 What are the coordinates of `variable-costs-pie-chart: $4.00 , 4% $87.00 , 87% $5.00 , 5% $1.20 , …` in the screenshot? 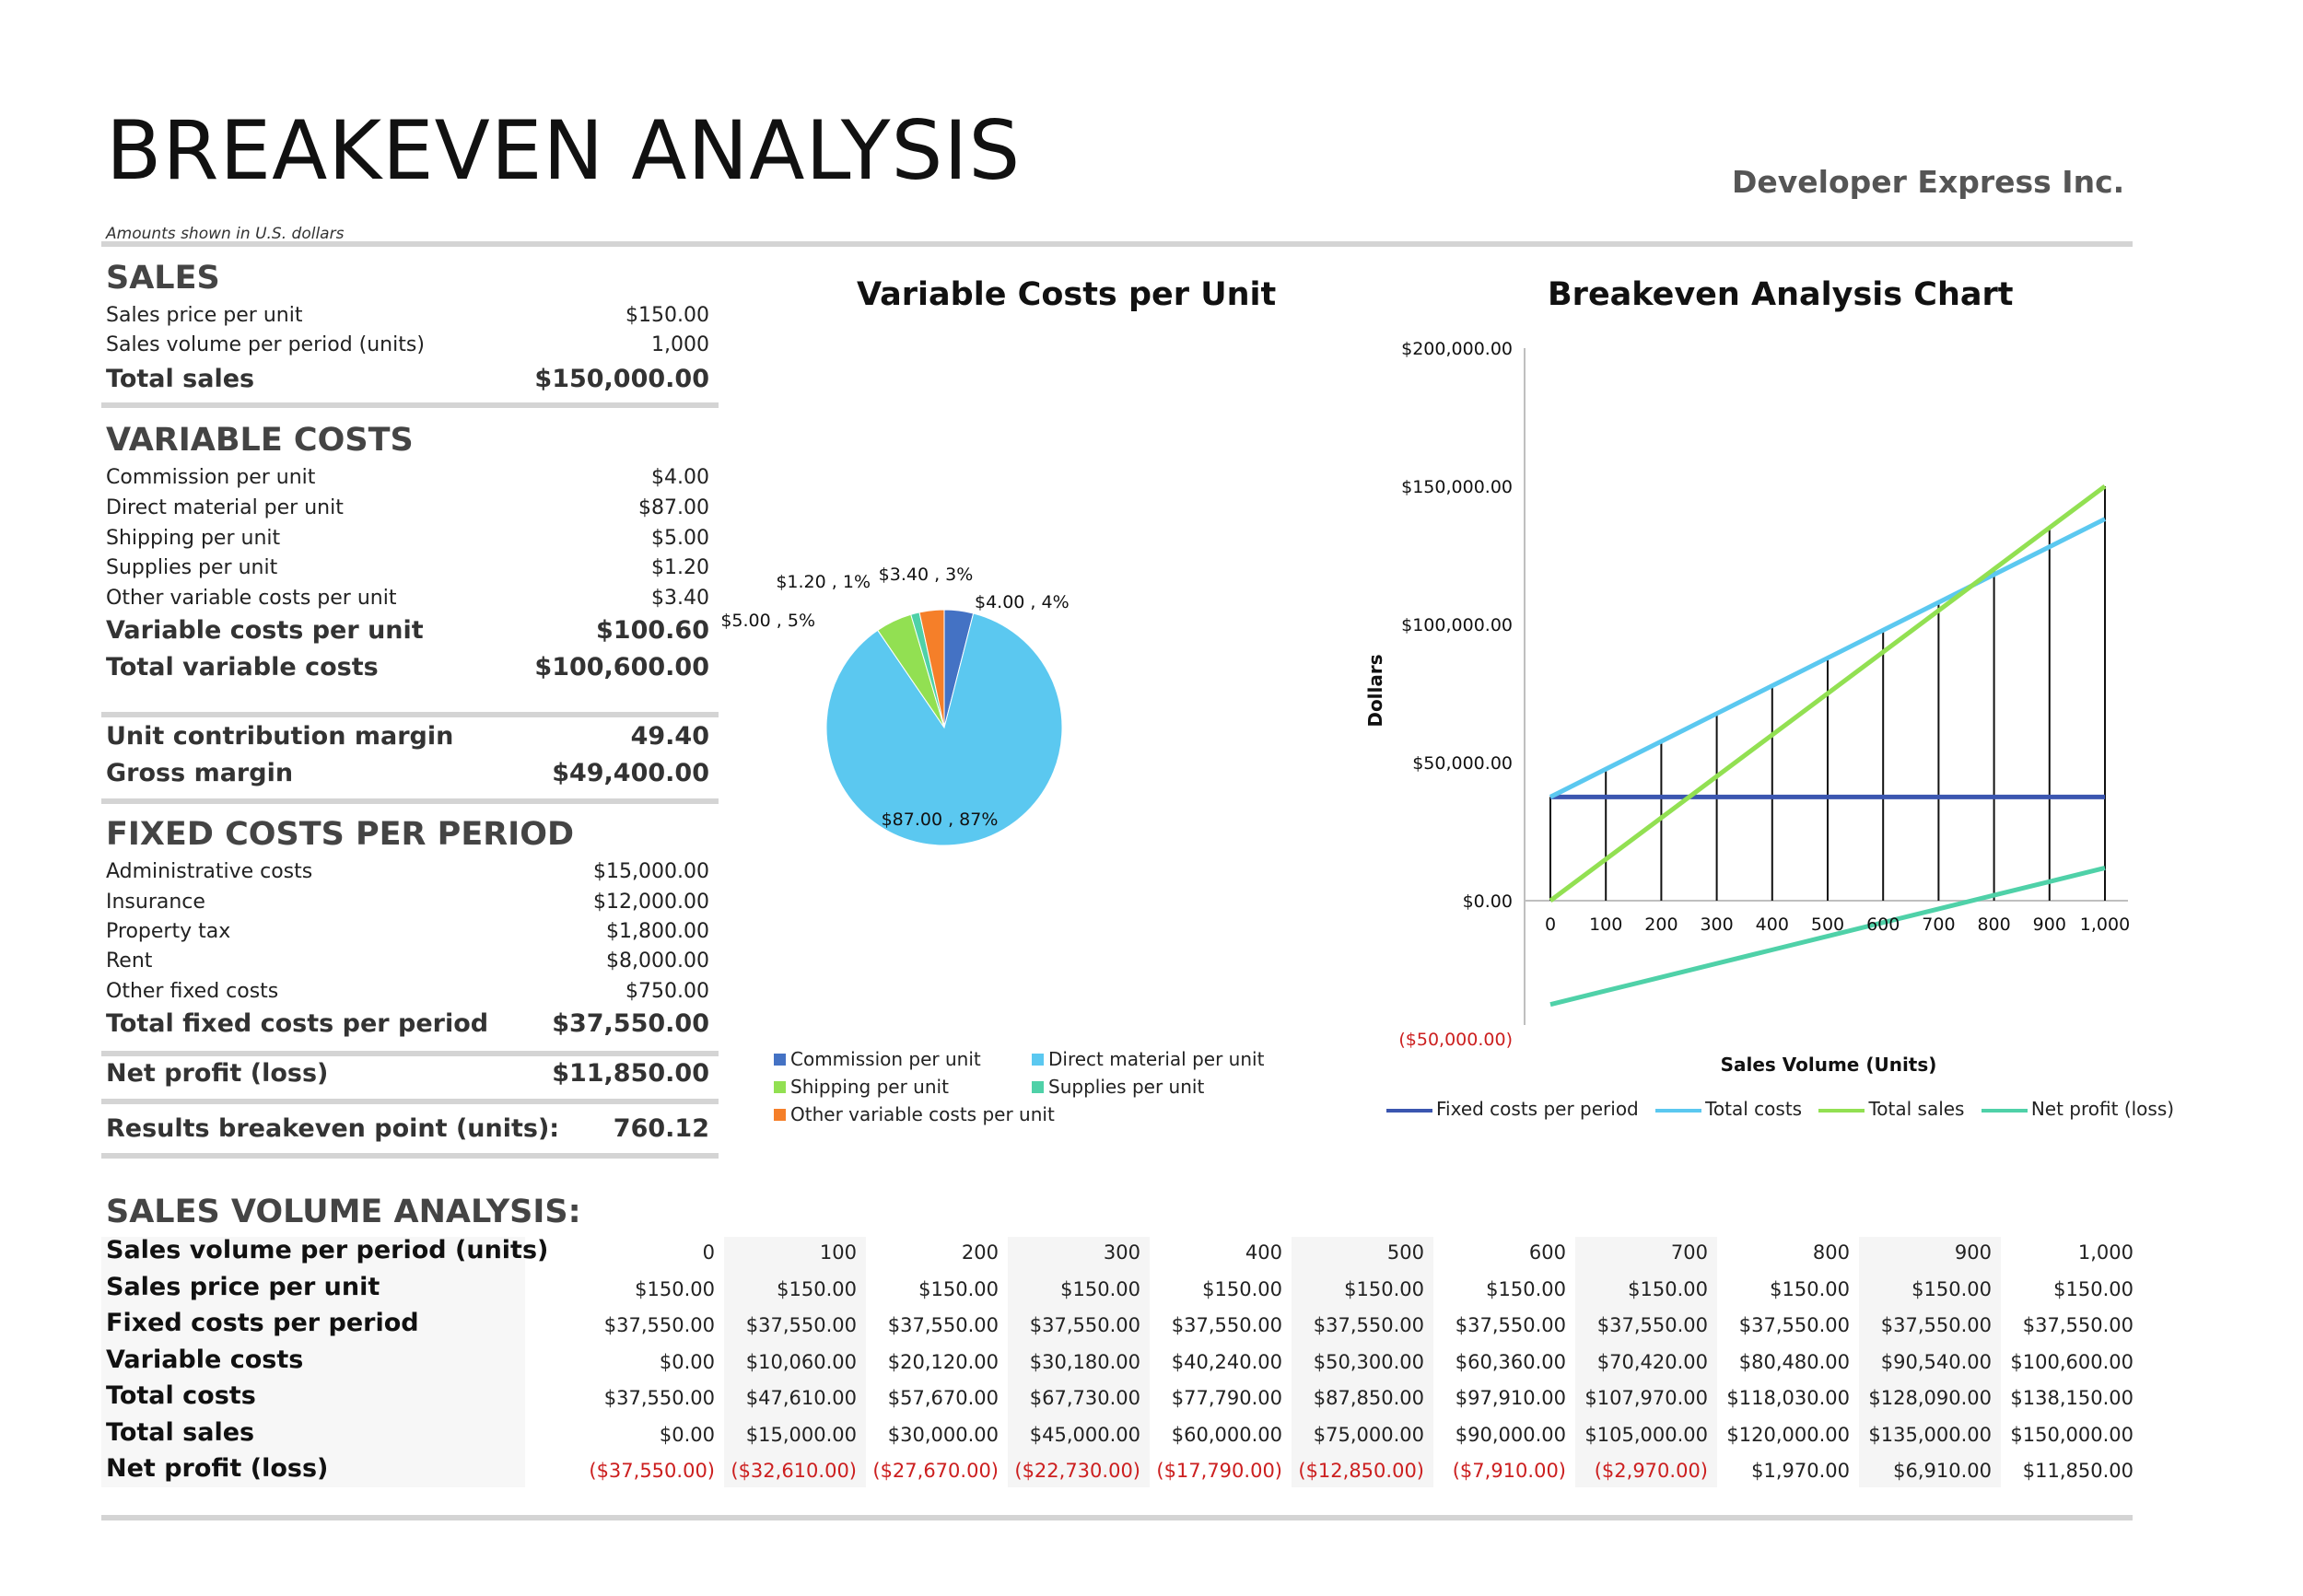 It's located at (895, 706).